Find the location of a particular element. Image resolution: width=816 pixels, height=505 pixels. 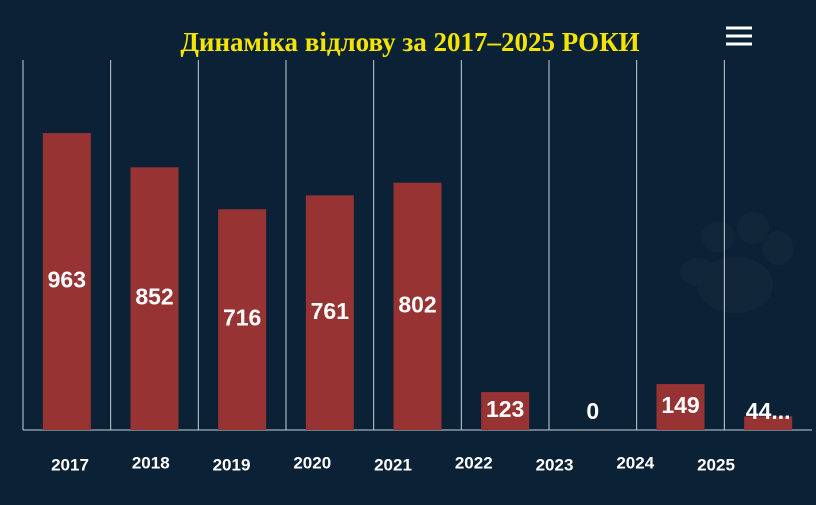

value-label: 716 is located at coordinates (242, 318).